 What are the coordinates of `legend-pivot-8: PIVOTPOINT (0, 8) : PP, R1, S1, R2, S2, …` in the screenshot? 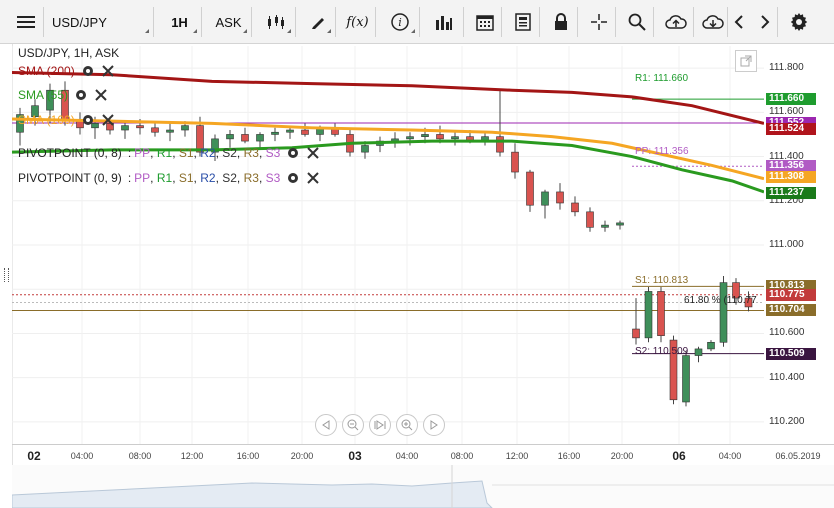 It's located at (169, 153).